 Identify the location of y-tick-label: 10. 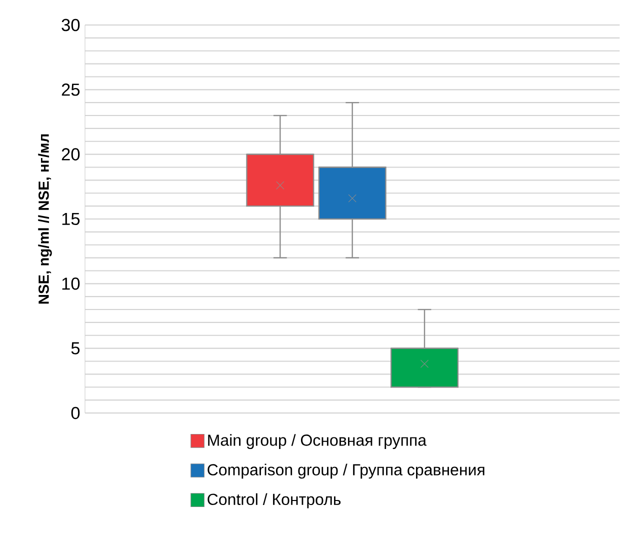
(71, 284).